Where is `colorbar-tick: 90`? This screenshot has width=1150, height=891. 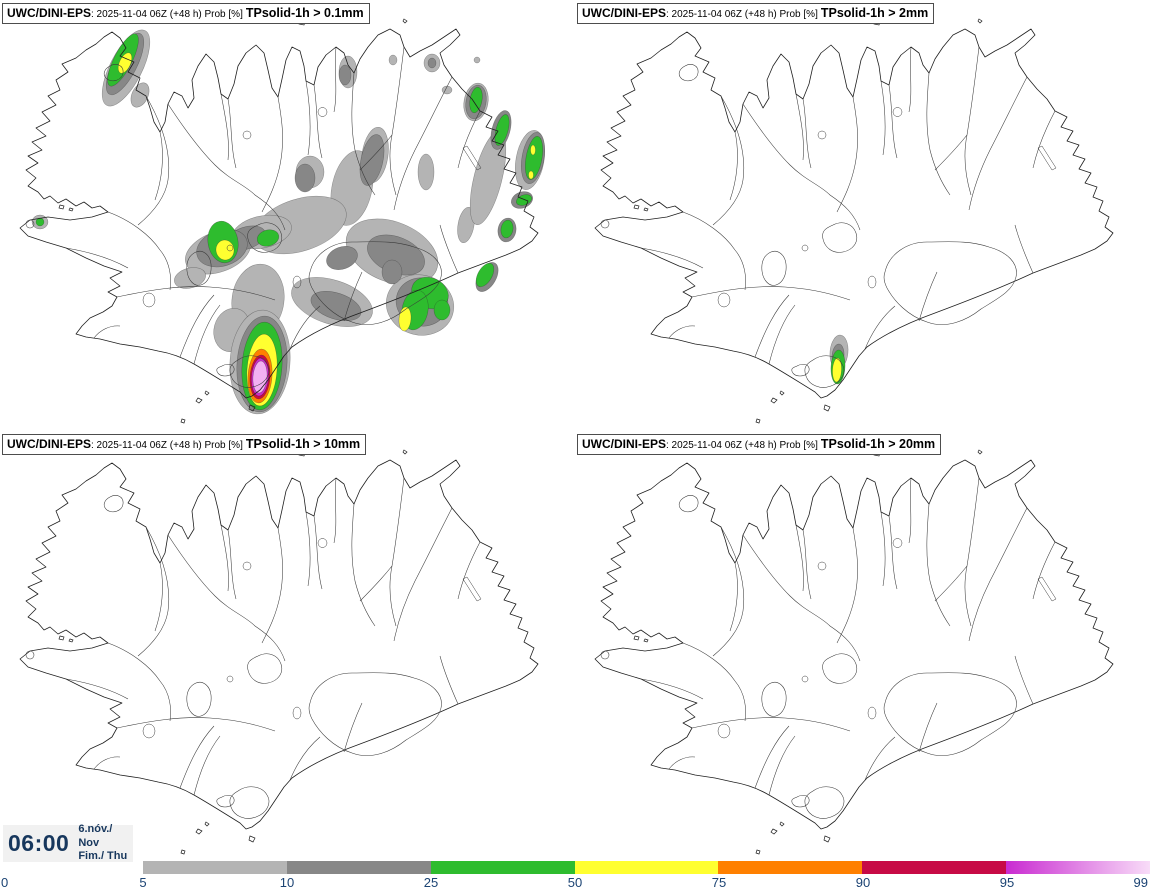 colorbar-tick: 90 is located at coordinates (863, 882).